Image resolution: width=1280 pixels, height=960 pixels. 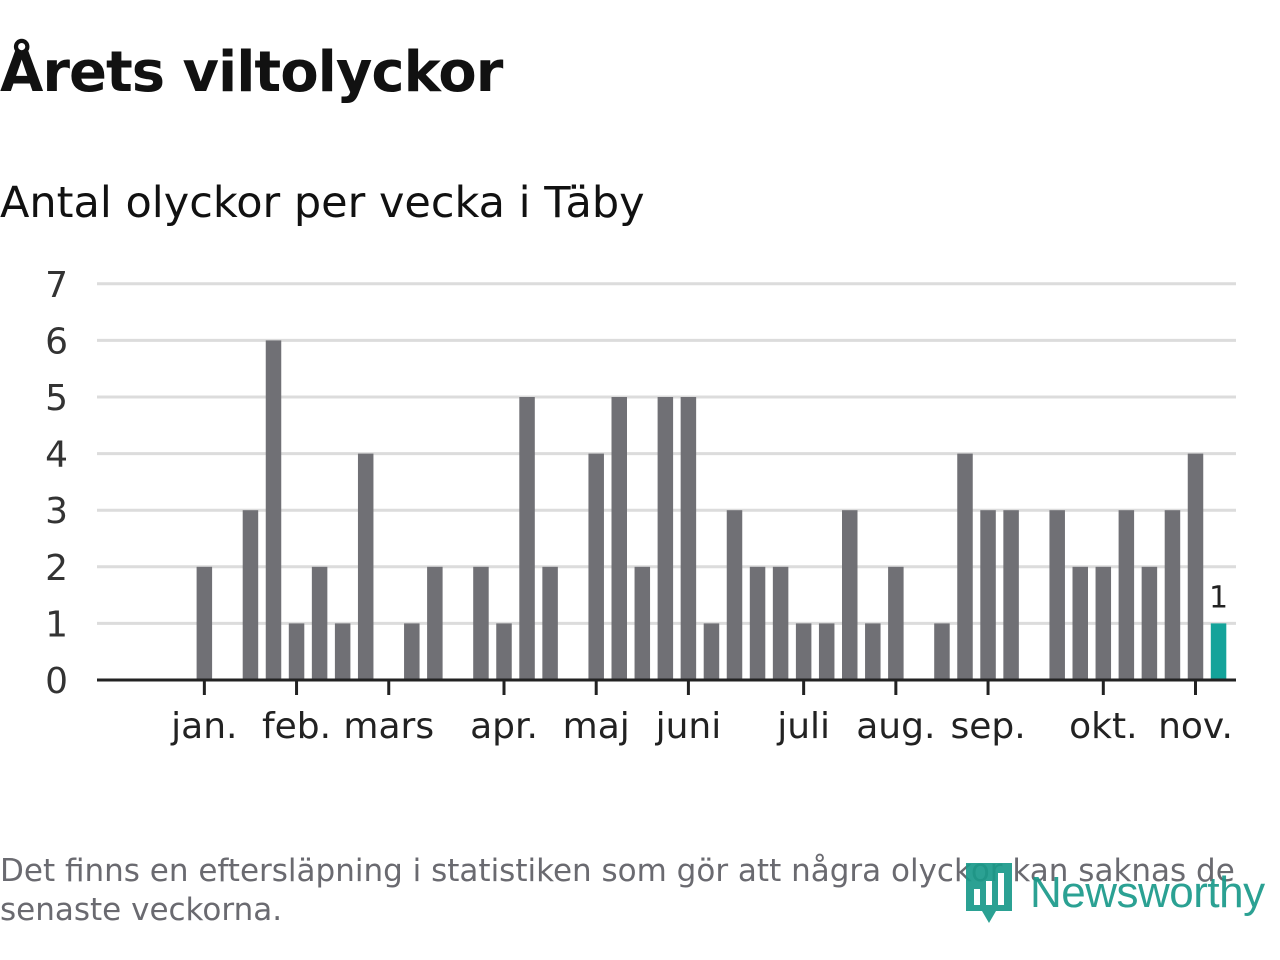 I want to click on x-tick-label: maj, so click(x=596, y=726).